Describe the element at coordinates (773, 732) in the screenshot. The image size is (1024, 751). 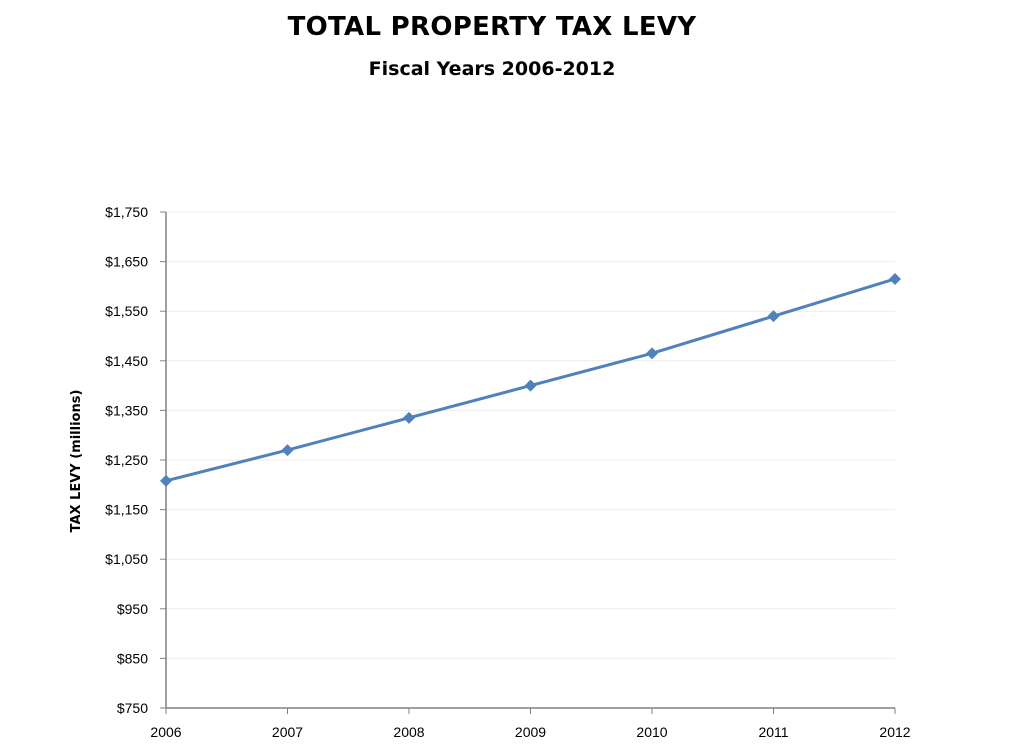
I see `x-tick-label: 2011` at that location.